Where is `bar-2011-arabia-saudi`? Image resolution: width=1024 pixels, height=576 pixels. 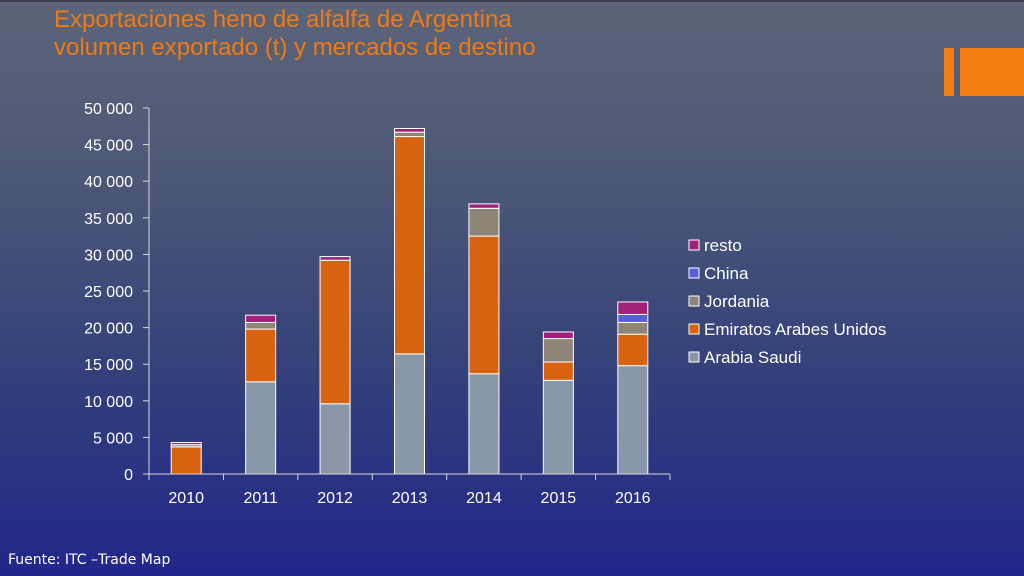 bar-2011-arabia-saudi is located at coordinates (261, 428).